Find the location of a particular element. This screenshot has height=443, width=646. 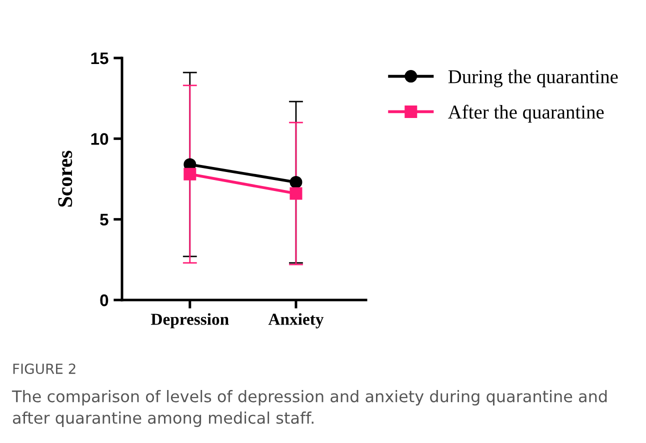

y-axis-title: Scores is located at coordinates (65, 178).